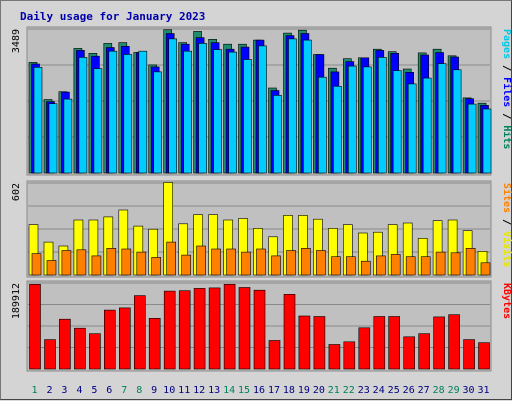 This screenshot has height=401, width=512. What do you see at coordinates (16, 41) in the screenshot?
I see `y-max-label: 3489` at bounding box center [16, 41].